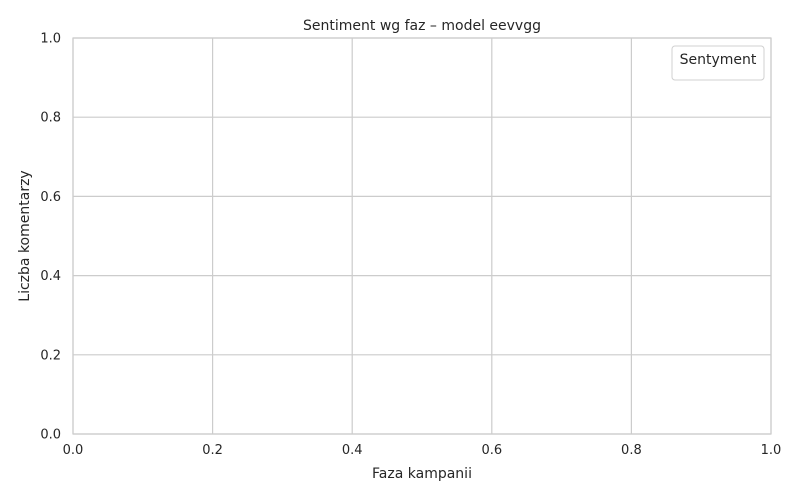  Describe the element at coordinates (50, 355) in the screenshot. I see `y-tick-label: 0.2` at that location.